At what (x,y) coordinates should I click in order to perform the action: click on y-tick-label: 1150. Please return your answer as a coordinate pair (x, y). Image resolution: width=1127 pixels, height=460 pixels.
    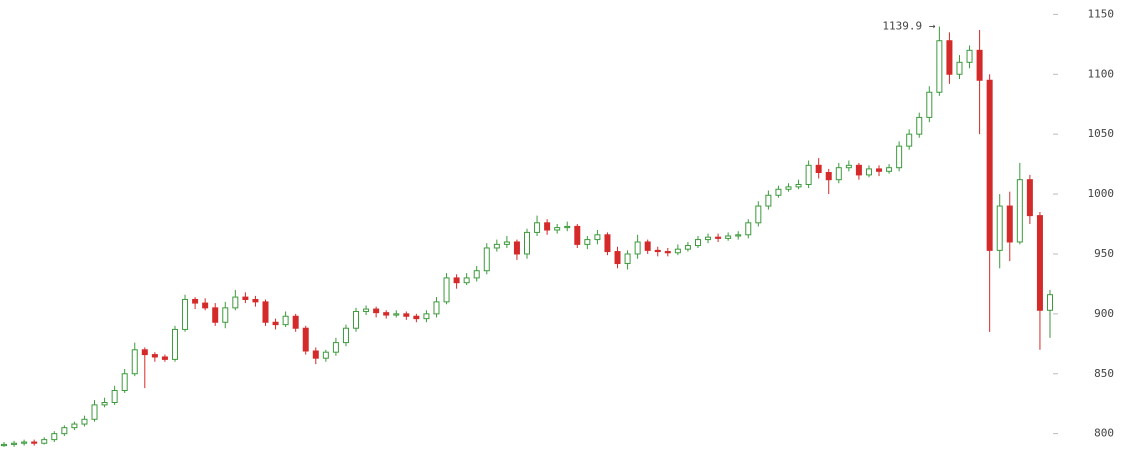
    Looking at the image, I should click on (1101, 13).